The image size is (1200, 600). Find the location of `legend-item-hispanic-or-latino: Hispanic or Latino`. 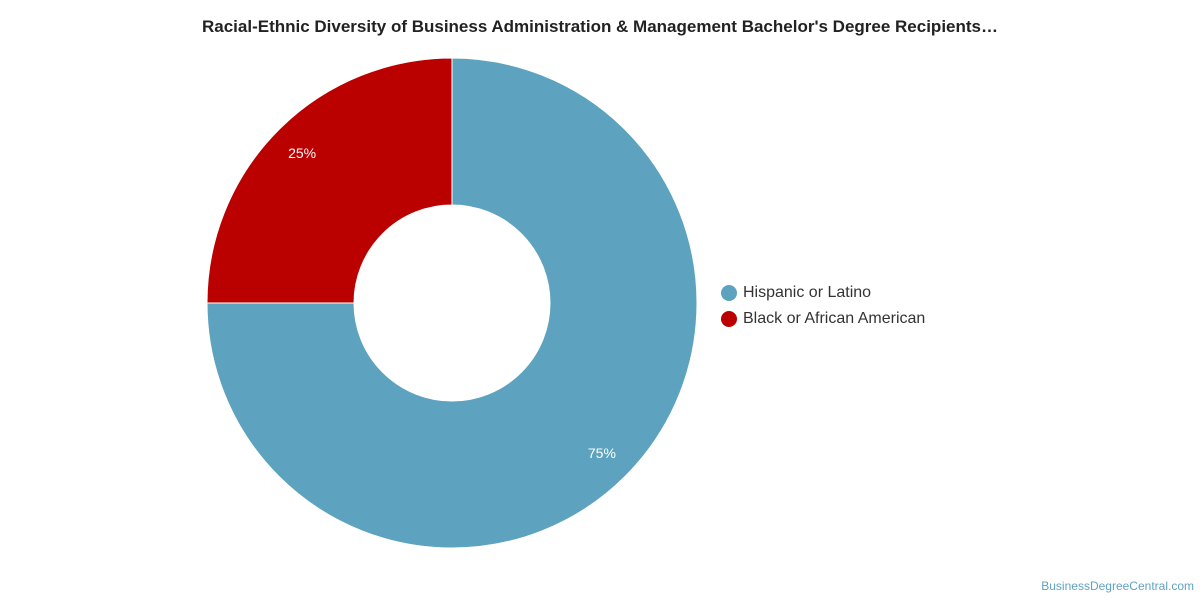

legend-item-hispanic-or-latino: Hispanic or Latino is located at coordinates (823, 293).